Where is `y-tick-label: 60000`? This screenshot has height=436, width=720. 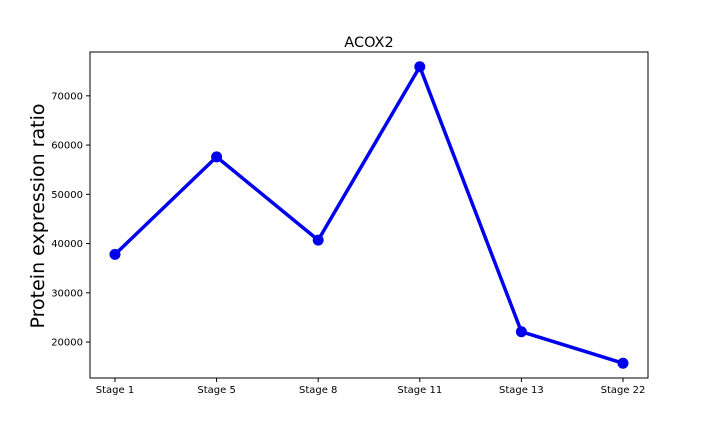 y-tick-label: 60000 is located at coordinates (67, 146).